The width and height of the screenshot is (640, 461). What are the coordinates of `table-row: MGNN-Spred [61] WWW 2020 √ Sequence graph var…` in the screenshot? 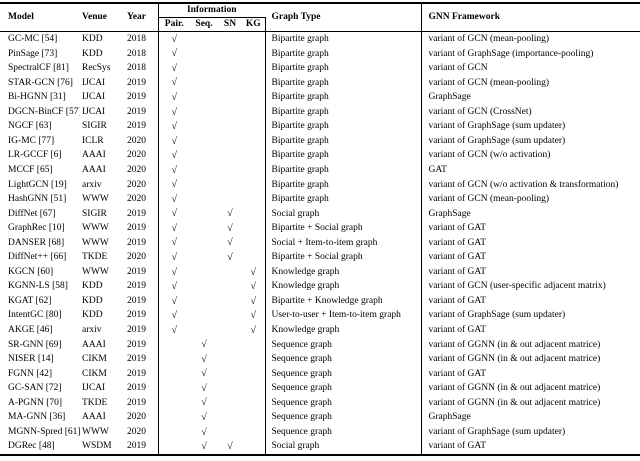 It's located at (320, 432).